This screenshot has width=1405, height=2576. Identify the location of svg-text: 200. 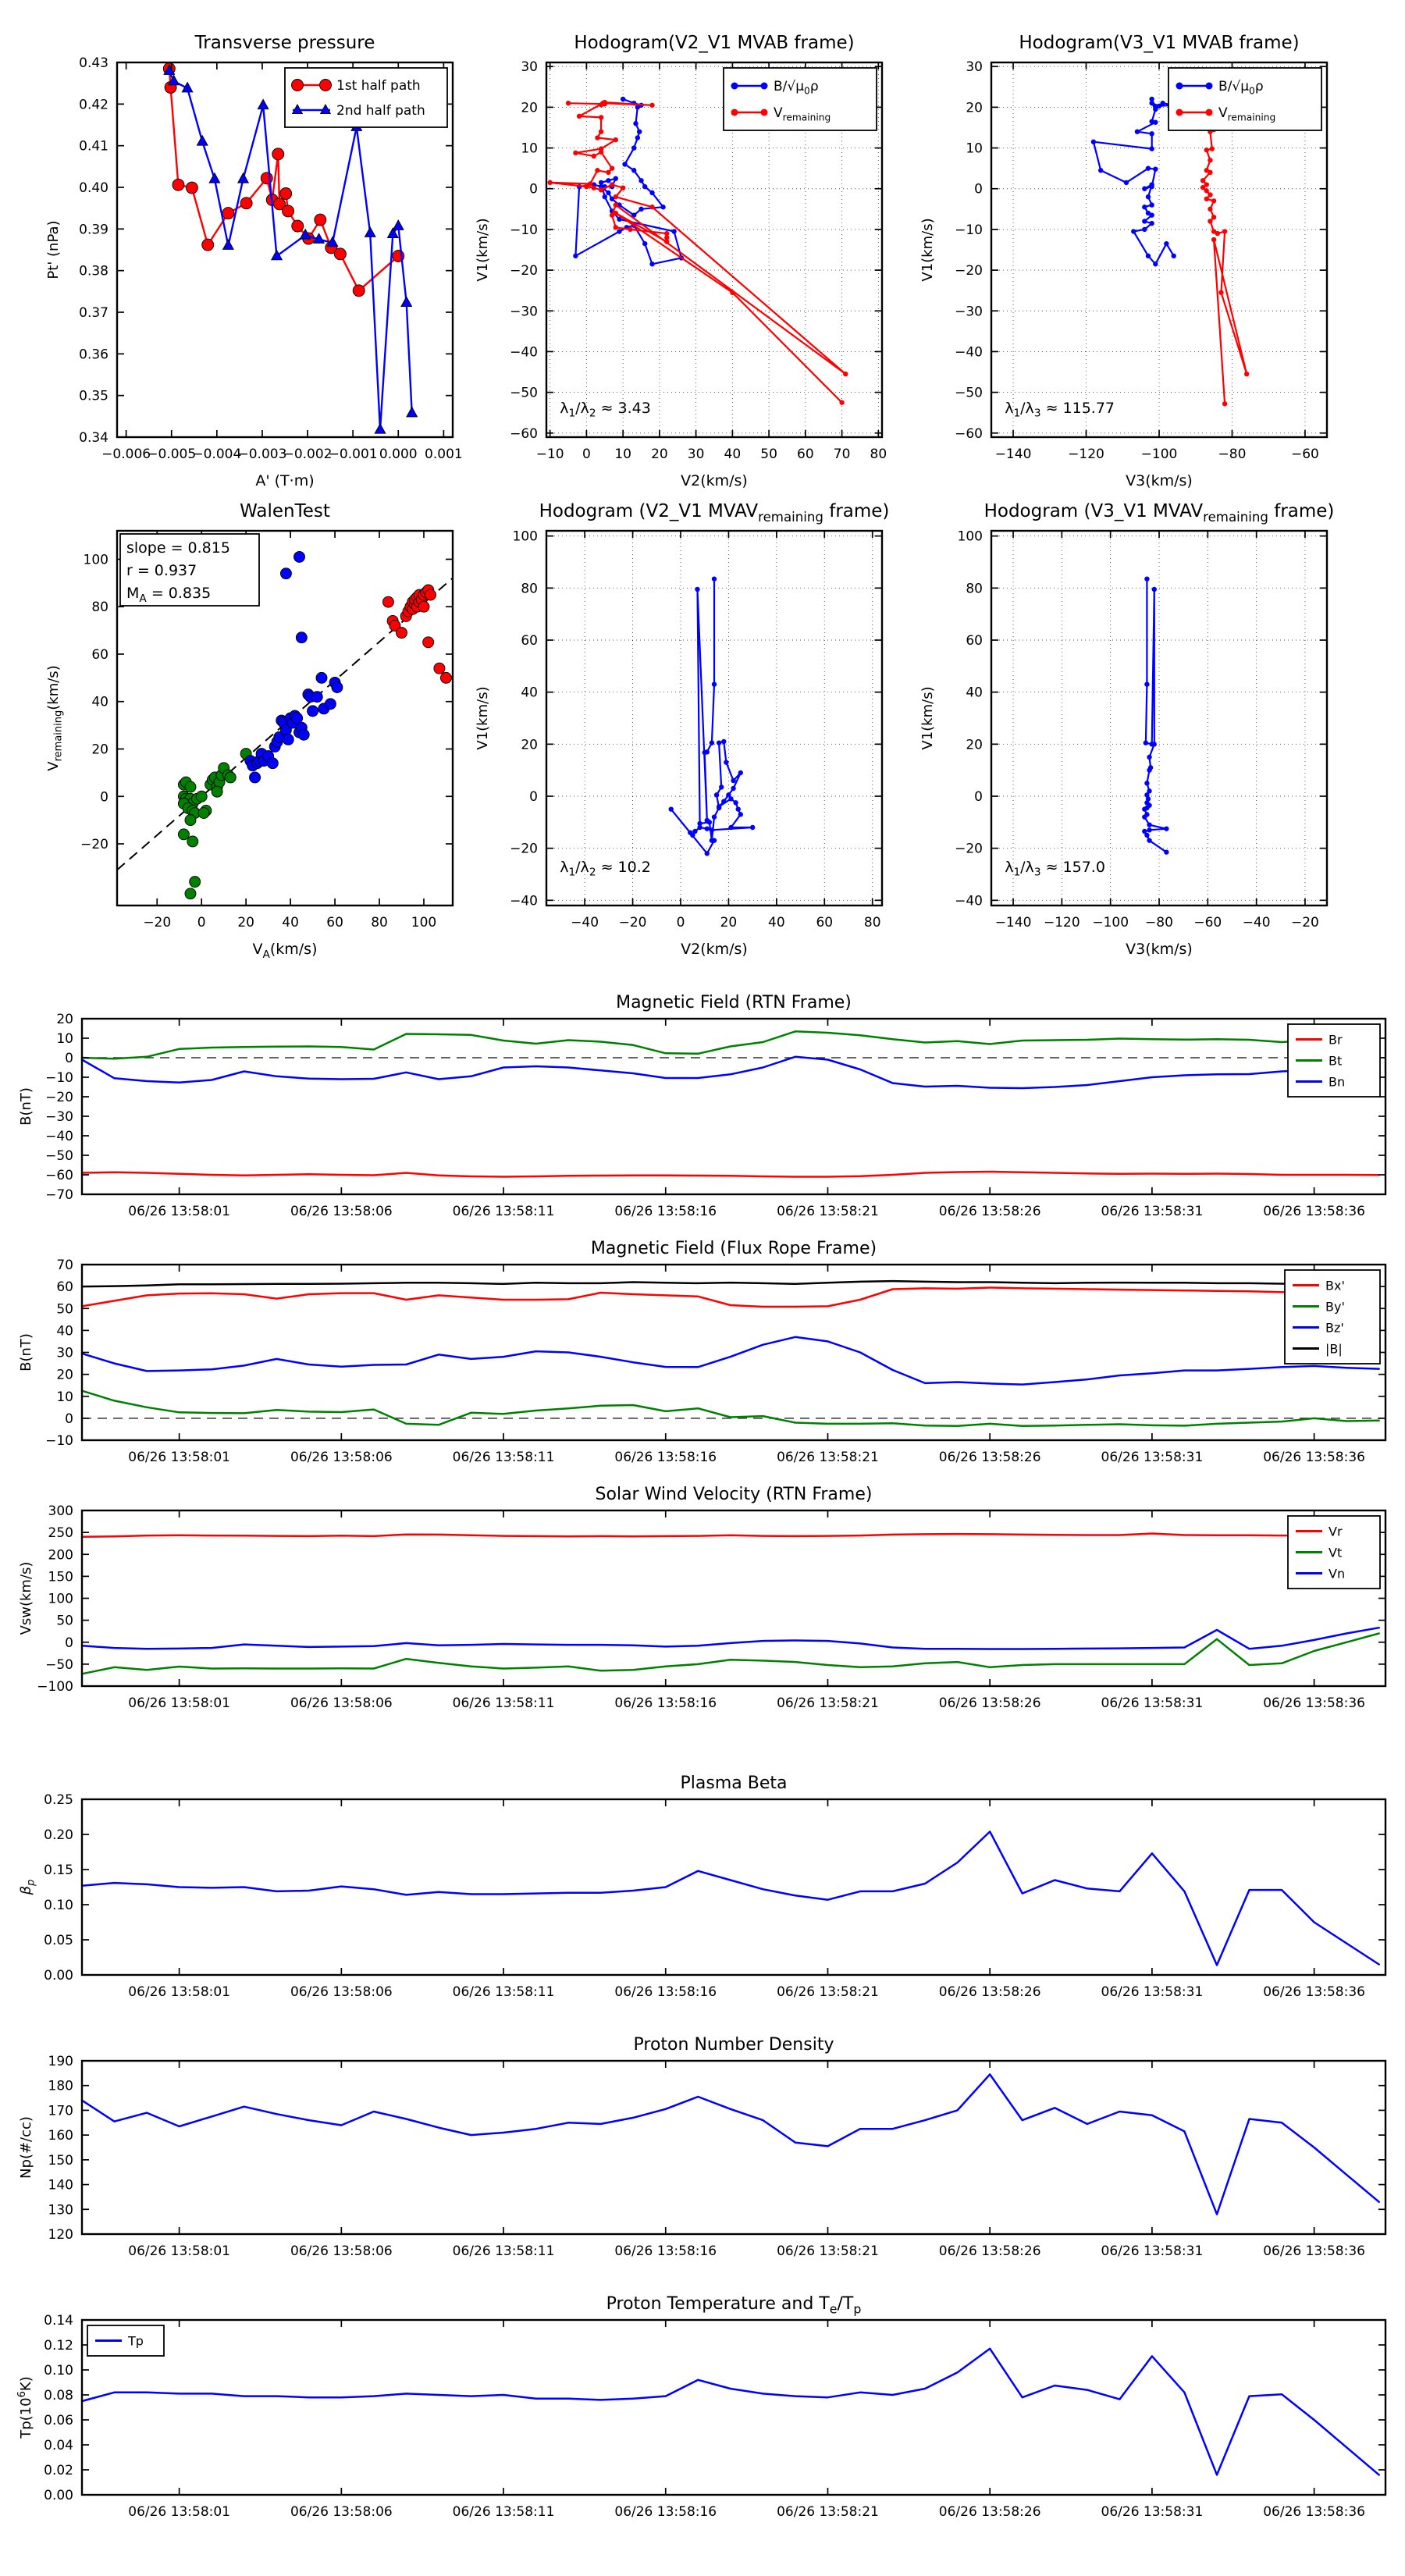
(60, 1555).